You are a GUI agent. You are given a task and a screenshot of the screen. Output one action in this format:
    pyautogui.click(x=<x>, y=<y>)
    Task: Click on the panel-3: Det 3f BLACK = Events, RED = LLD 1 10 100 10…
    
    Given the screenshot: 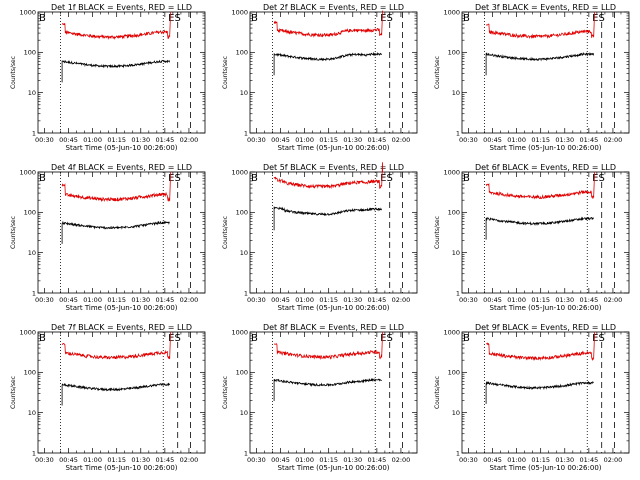 What is the action you would take?
    pyautogui.click(x=532, y=77)
    